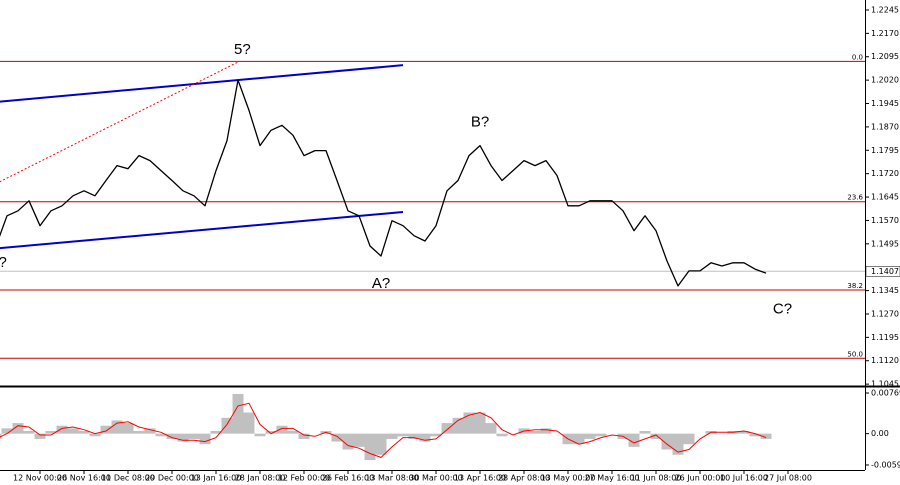 This screenshot has width=900, height=485. Describe the element at coordinates (885, 384) in the screenshot. I see `y-tick-label: 1.1045` at that location.